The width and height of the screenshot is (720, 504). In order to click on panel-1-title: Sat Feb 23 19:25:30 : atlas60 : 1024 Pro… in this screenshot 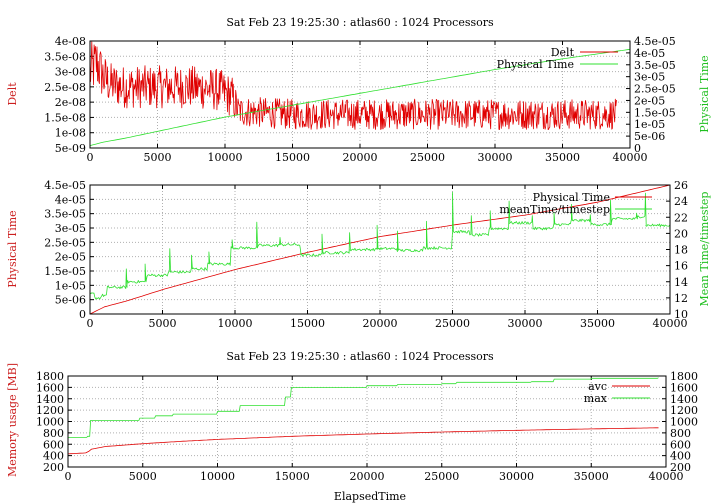, I will do `click(360, 22)`.